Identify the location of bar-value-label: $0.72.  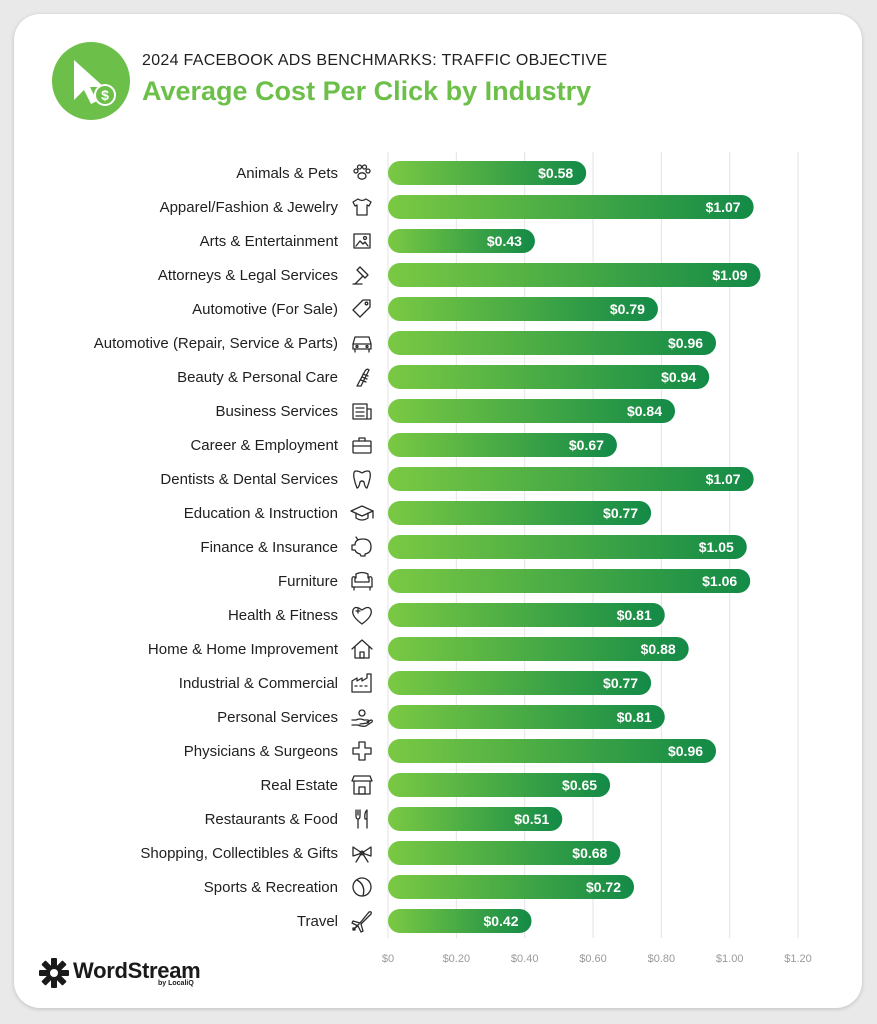
(603, 887).